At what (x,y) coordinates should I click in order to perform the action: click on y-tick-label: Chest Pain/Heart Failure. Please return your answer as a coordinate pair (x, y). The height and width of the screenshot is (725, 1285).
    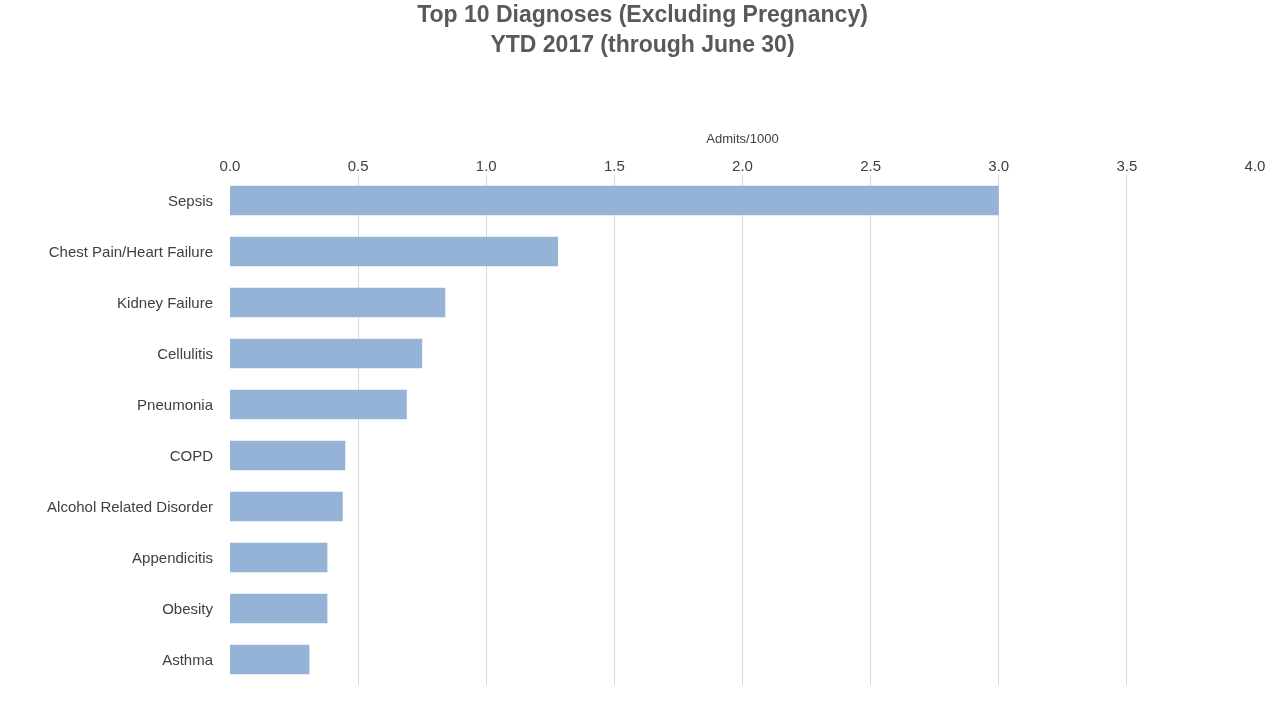
    Looking at the image, I should click on (130, 251).